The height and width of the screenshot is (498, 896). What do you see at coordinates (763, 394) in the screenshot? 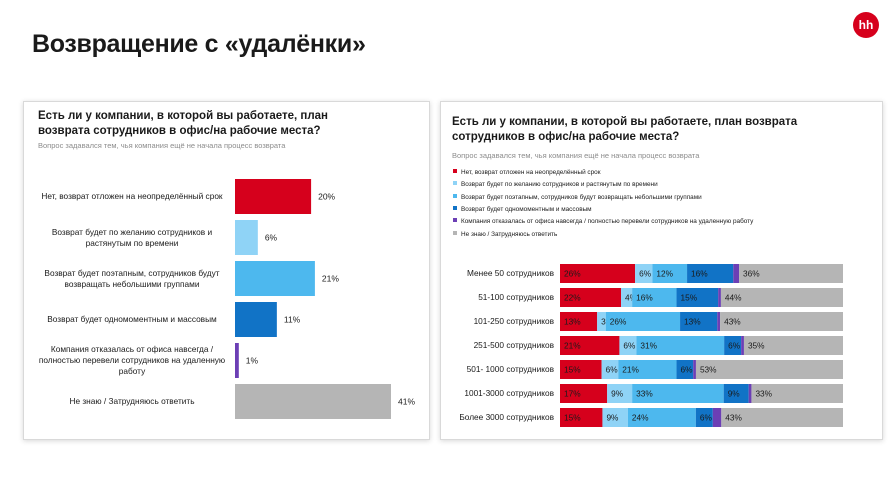
I see `segment-label-5-5: 33%` at bounding box center [763, 394].